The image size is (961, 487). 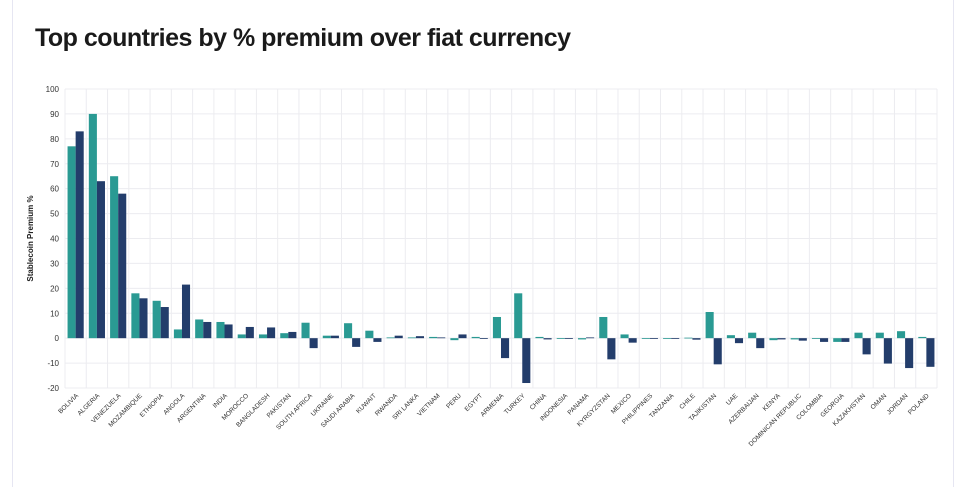 What do you see at coordinates (515, 404) in the screenshot?
I see `x-tick-label: TURKEY` at bounding box center [515, 404].